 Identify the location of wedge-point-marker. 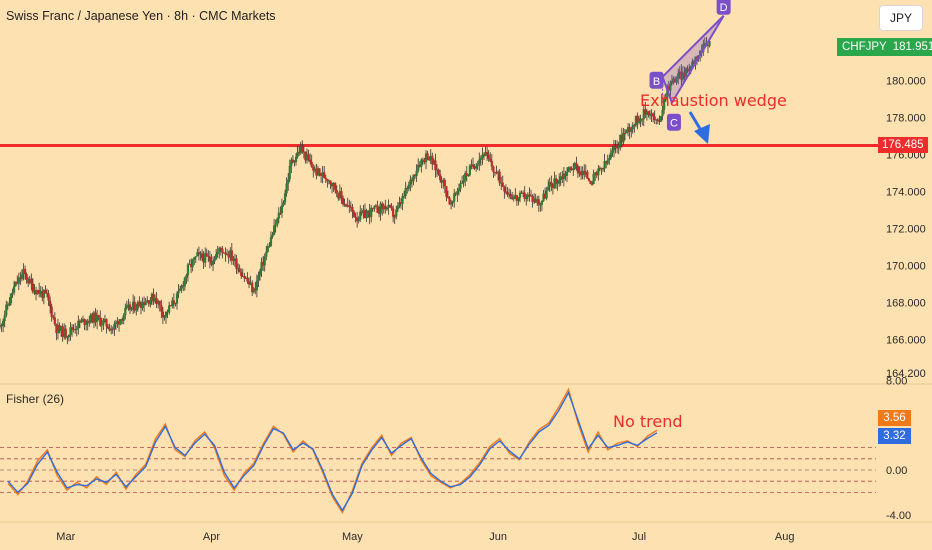
(656, 80).